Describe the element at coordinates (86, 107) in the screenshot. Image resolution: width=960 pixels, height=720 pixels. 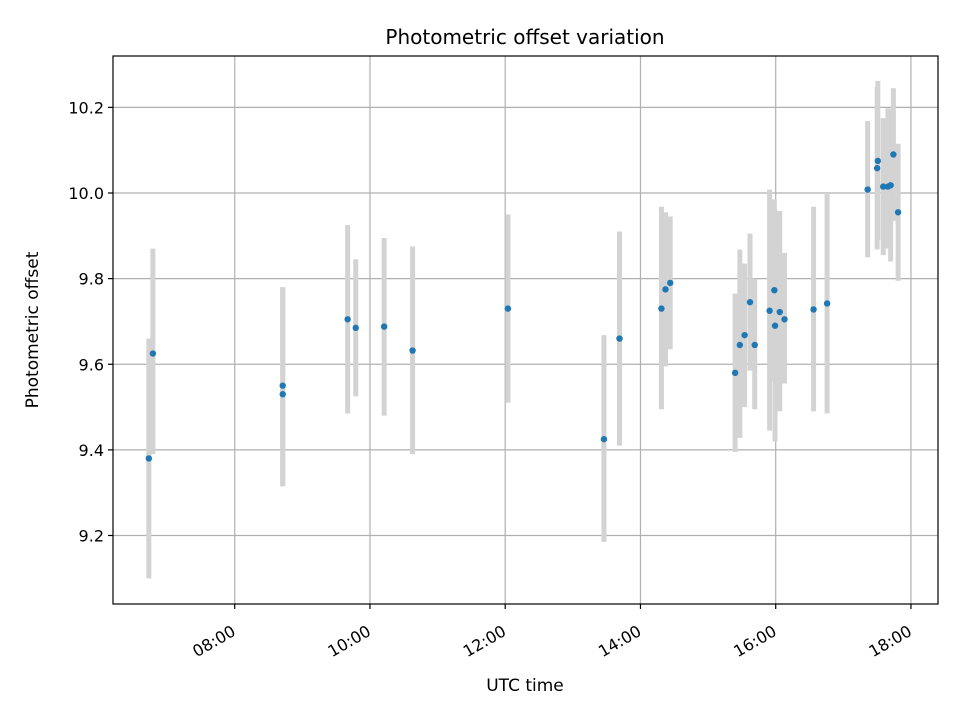
I see `y-tick-label: 10.2` at that location.